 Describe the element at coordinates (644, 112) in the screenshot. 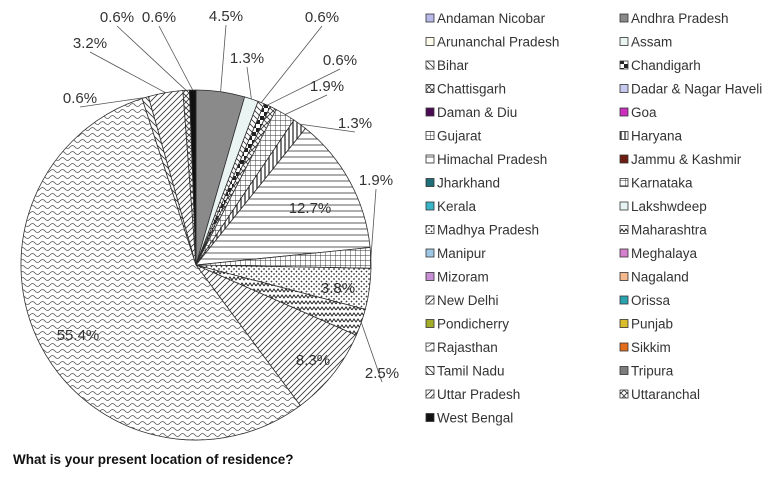

I see `legend-label-goa: Goa` at that location.